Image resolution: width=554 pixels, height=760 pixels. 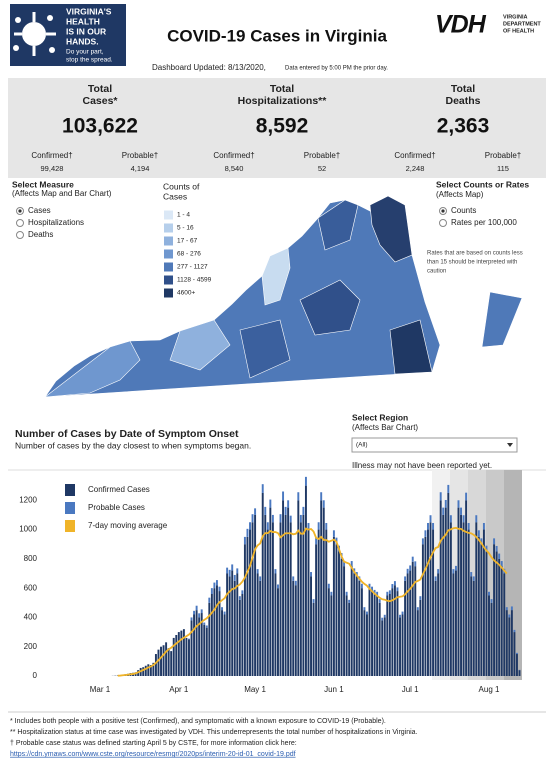 What do you see at coordinates (463, 210) in the screenshot?
I see `radio-label: Counts` at bounding box center [463, 210].